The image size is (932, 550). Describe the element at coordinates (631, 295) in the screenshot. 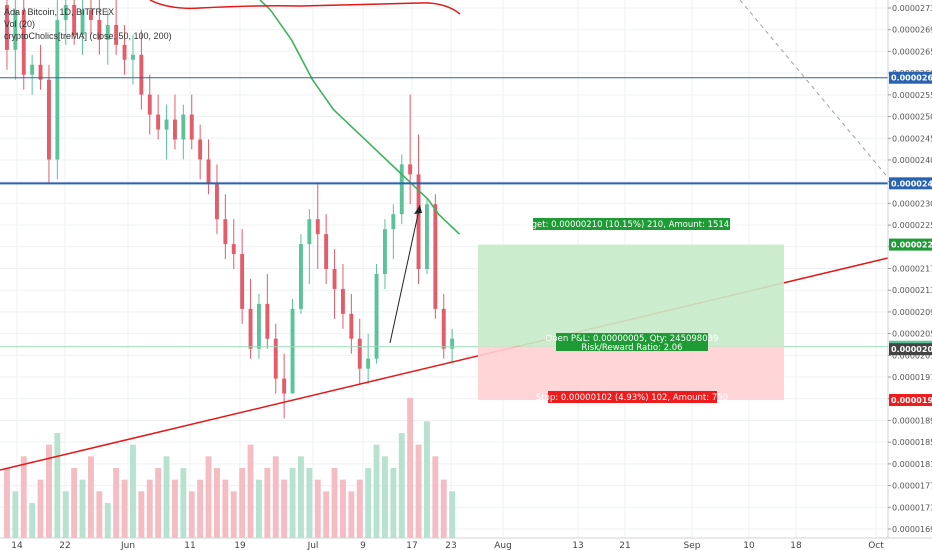

I see `target-zone` at that location.